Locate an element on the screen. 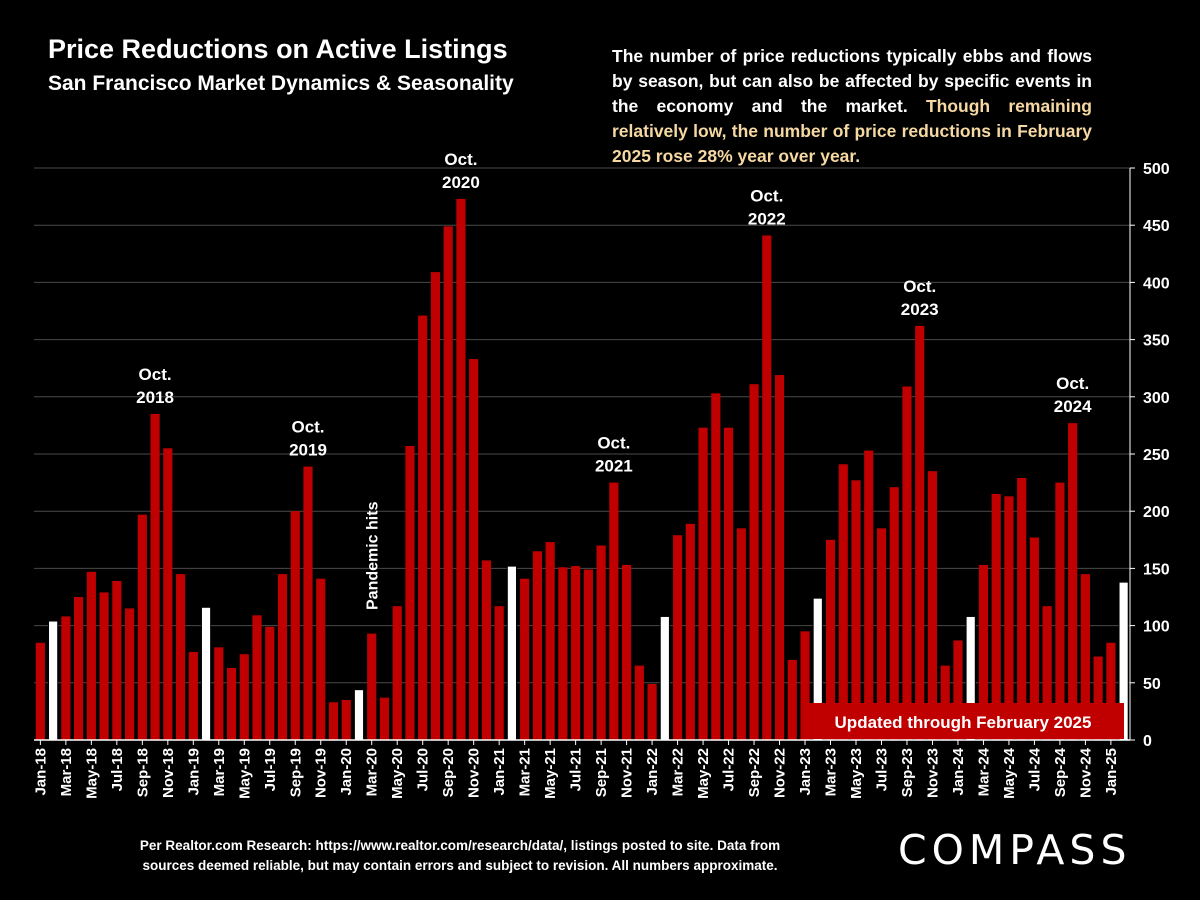  update-banner-text: Updated through February 2025 is located at coordinates (963, 722).